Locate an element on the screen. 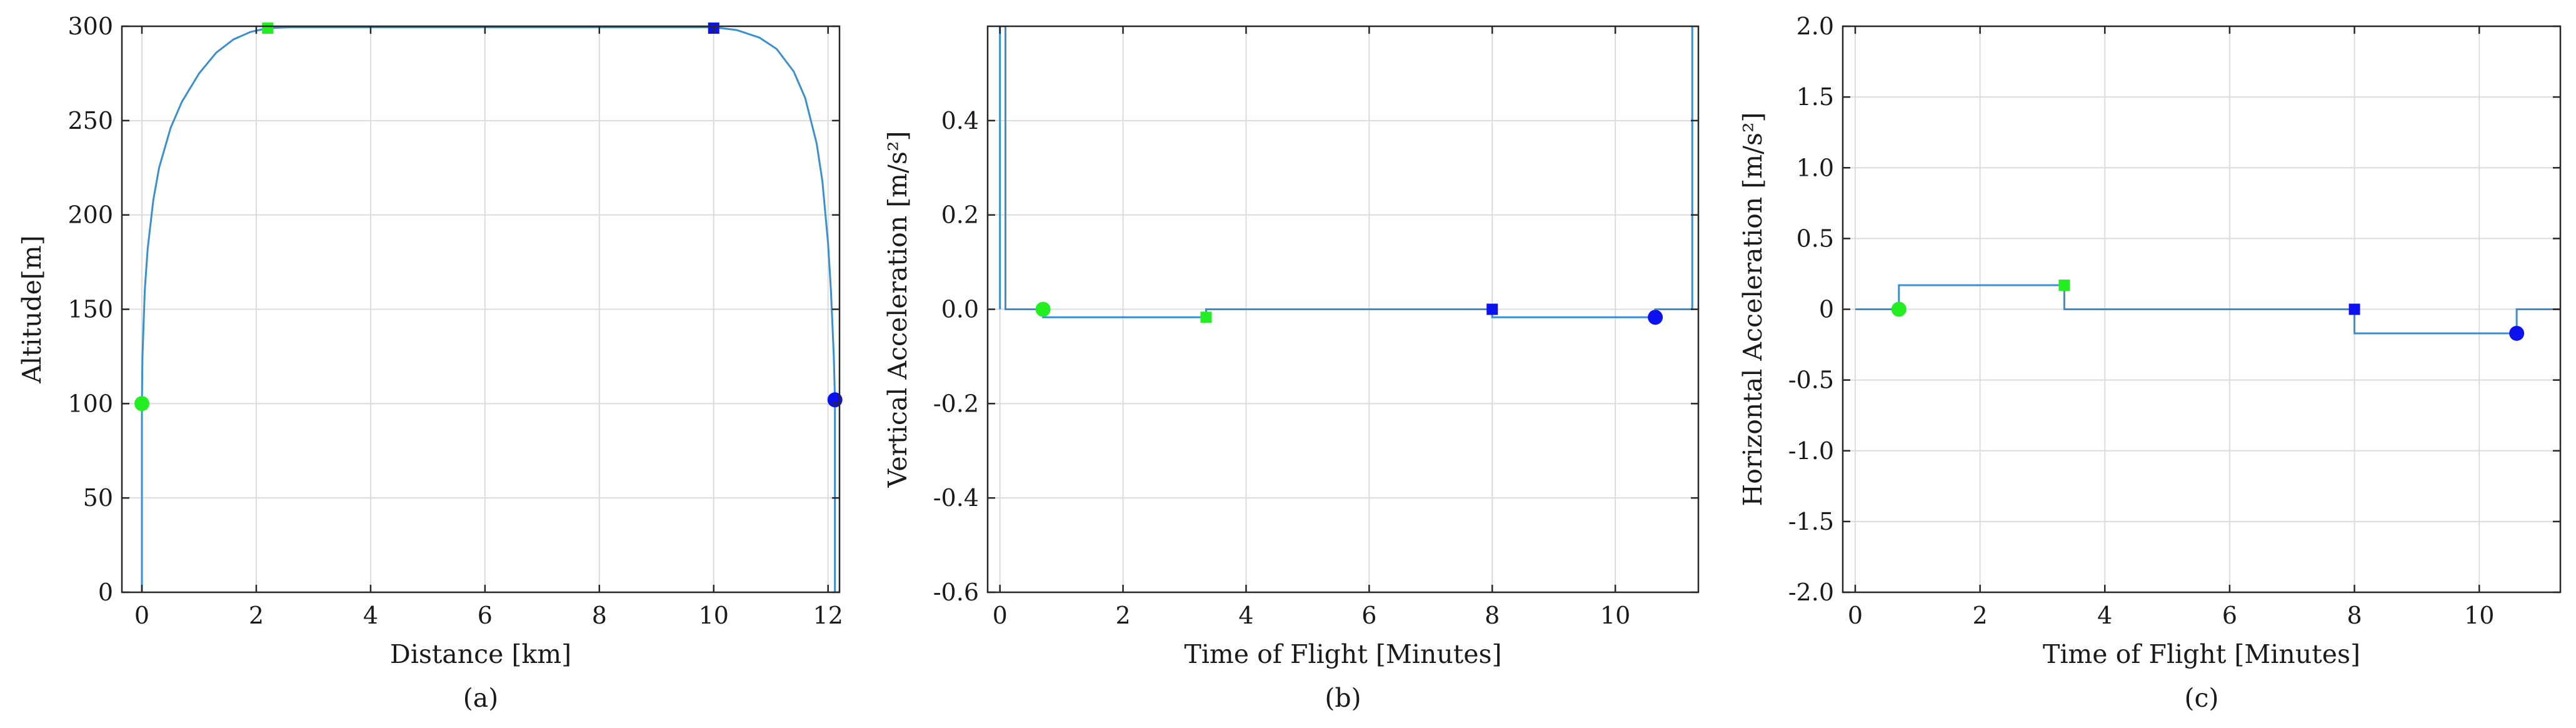  chart-1-start-circle-marker is located at coordinates (142, 404).